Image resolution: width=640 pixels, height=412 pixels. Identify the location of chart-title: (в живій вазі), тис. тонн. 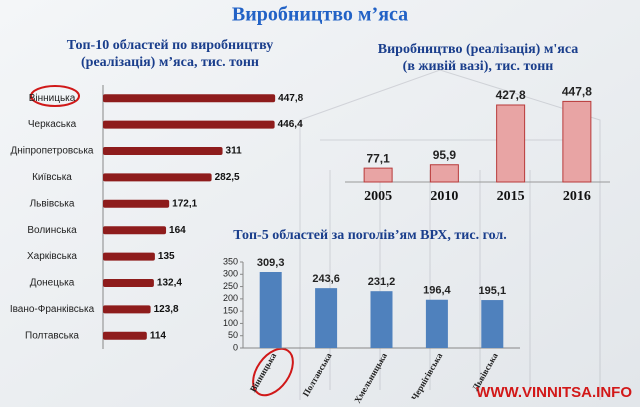
(478, 66).